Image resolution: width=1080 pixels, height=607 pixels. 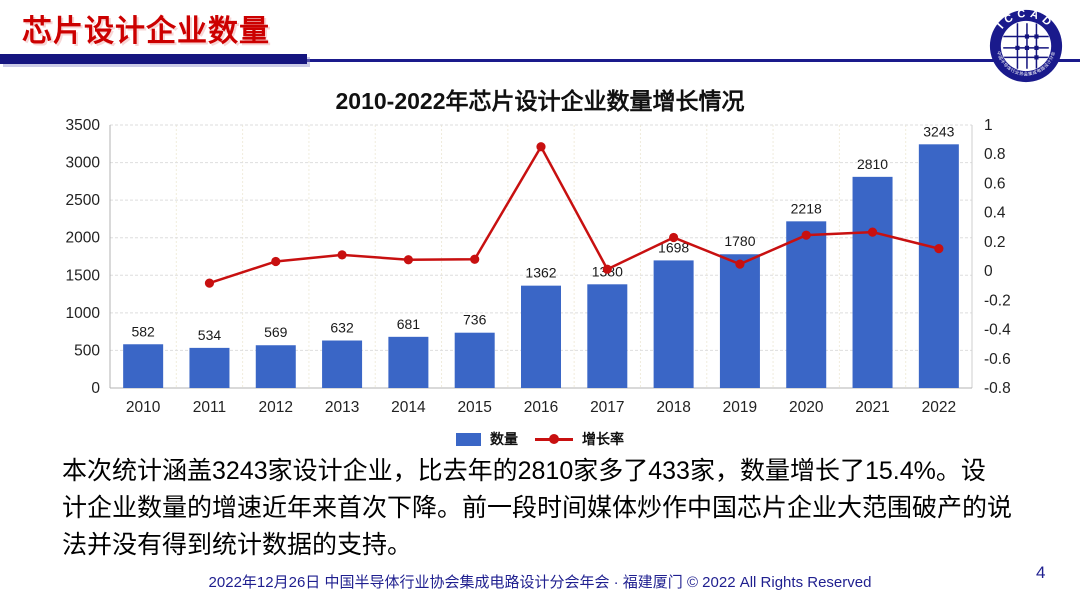 I want to click on title-rule-thin, so click(x=540, y=60).